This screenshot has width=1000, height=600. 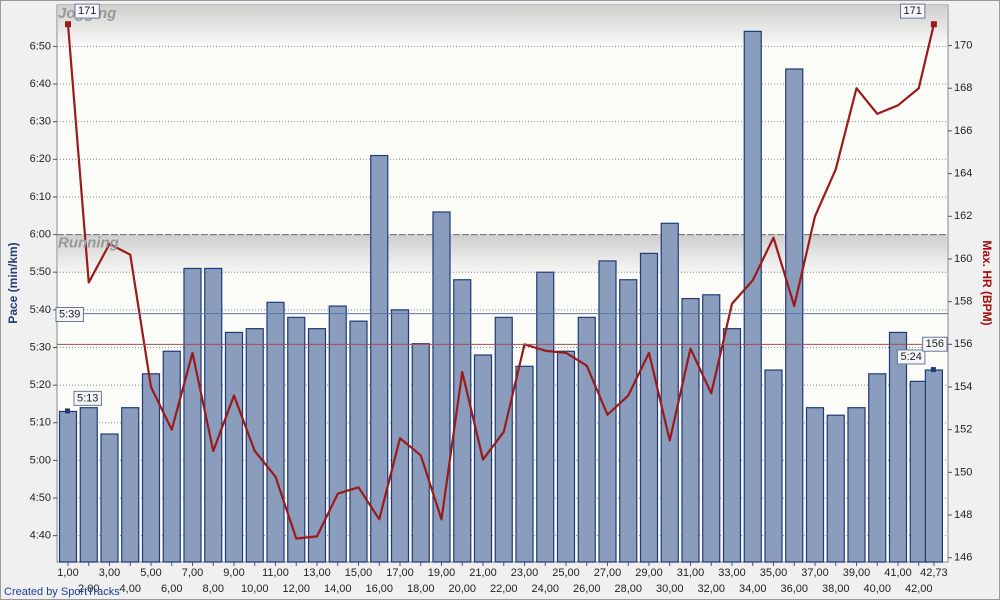 What do you see at coordinates (963, 302) in the screenshot?
I see `y2-tick-label: 158` at bounding box center [963, 302].